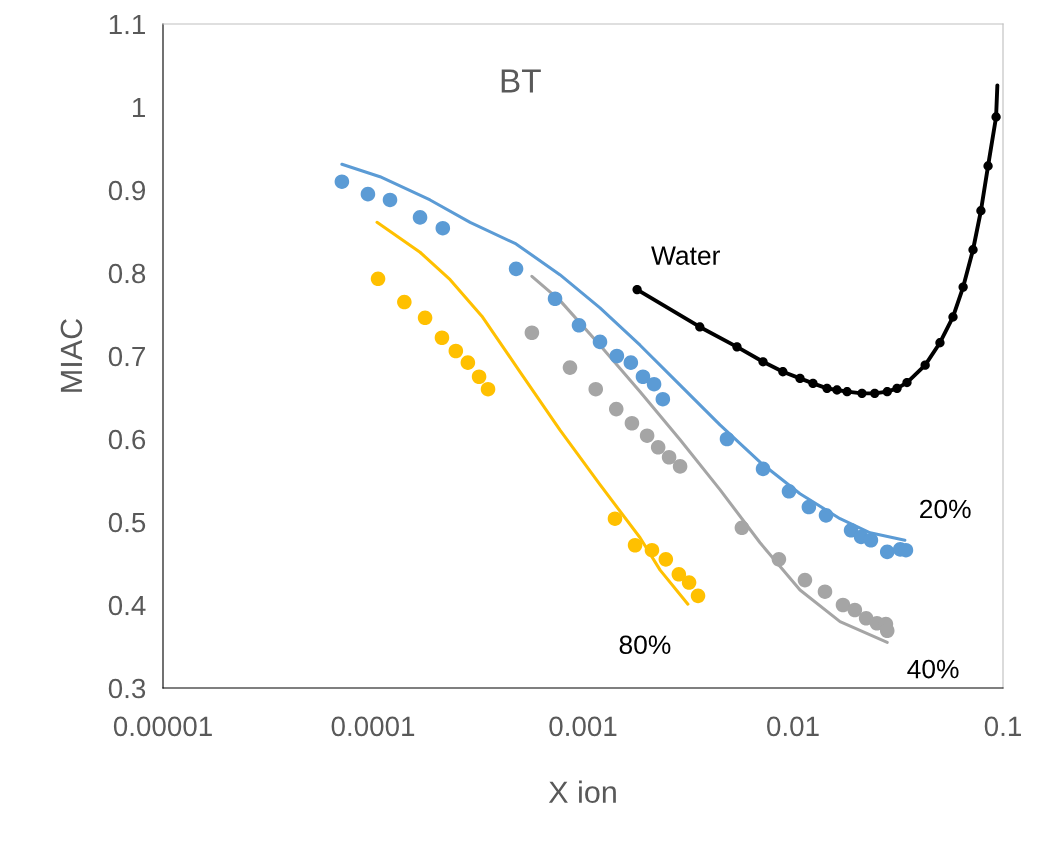 The height and width of the screenshot is (851, 1055). What do you see at coordinates (127, 522) in the screenshot?
I see `y-tick-label: 0.5` at bounding box center [127, 522].